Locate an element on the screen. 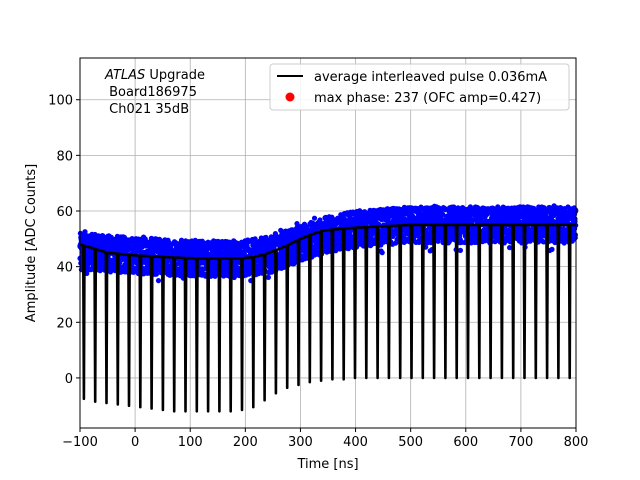  annotation-line-3: Ch021 35dB is located at coordinates (147, 109).